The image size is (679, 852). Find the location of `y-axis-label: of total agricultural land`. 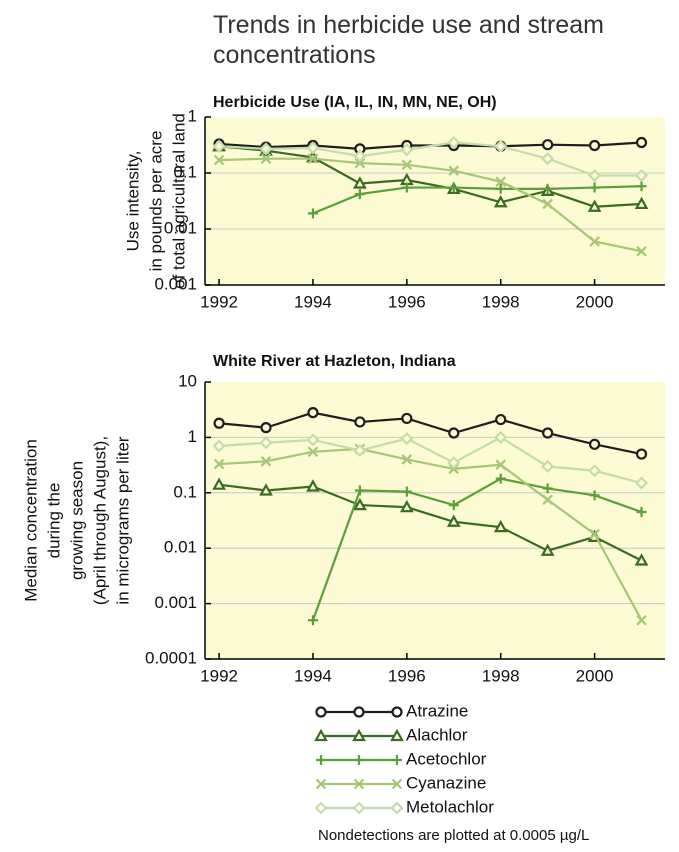

y-axis-label: of total agricultural land is located at coordinates (178, 201).